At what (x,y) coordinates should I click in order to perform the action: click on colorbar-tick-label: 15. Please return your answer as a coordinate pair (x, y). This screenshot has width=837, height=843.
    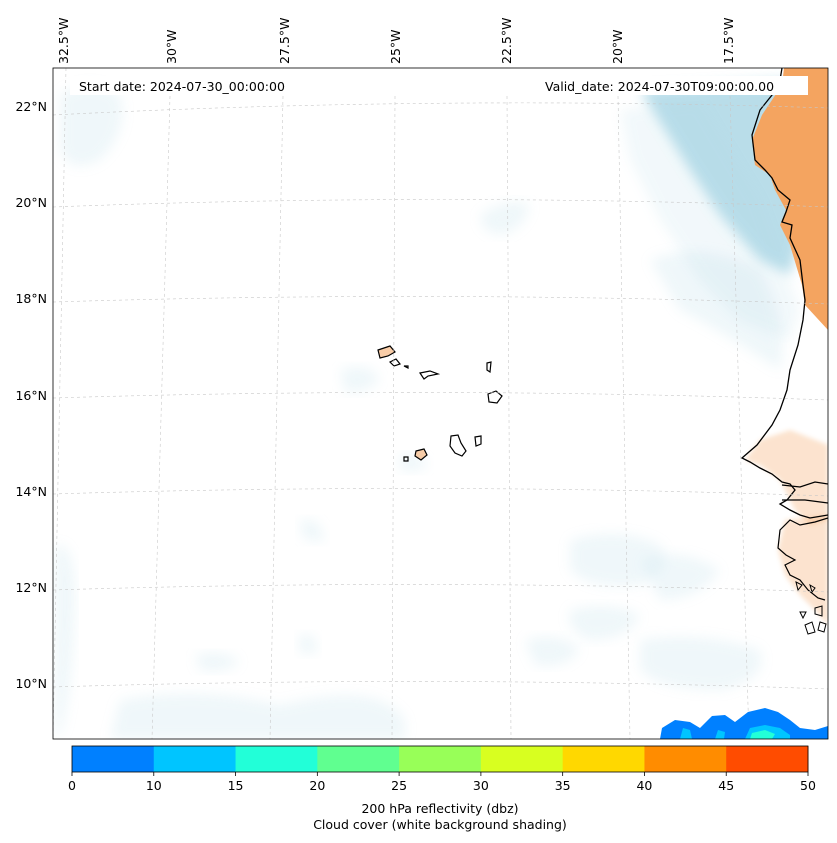
    Looking at the image, I should click on (236, 785).